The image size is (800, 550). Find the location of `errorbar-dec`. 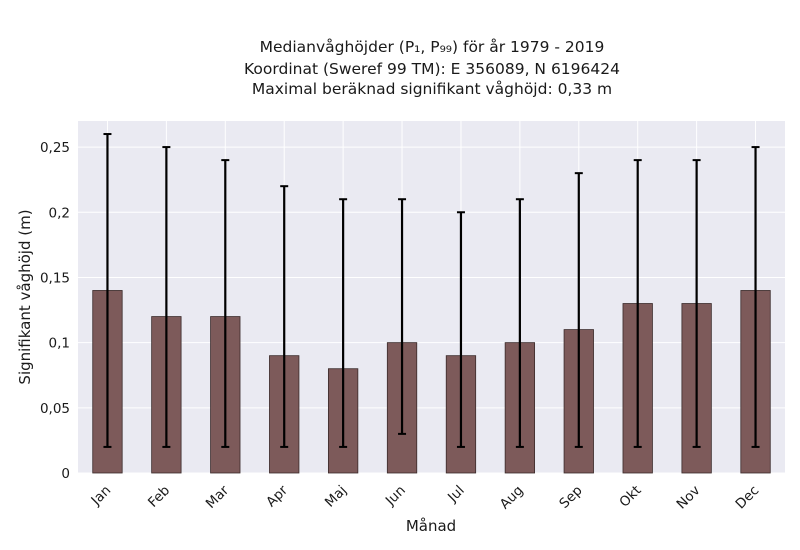

errorbar-dec is located at coordinates (755, 297).